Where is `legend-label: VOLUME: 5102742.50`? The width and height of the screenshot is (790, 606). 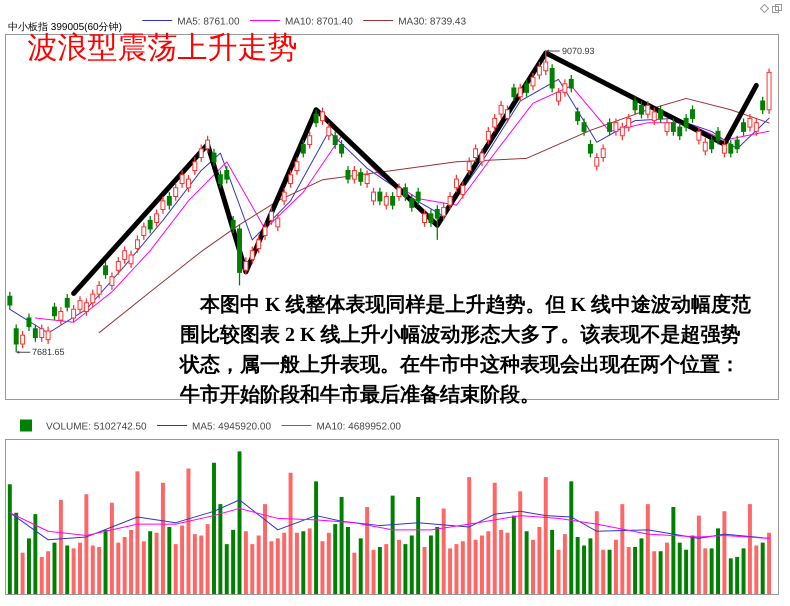 legend-label: VOLUME: 5102742.50 is located at coordinates (97, 426).